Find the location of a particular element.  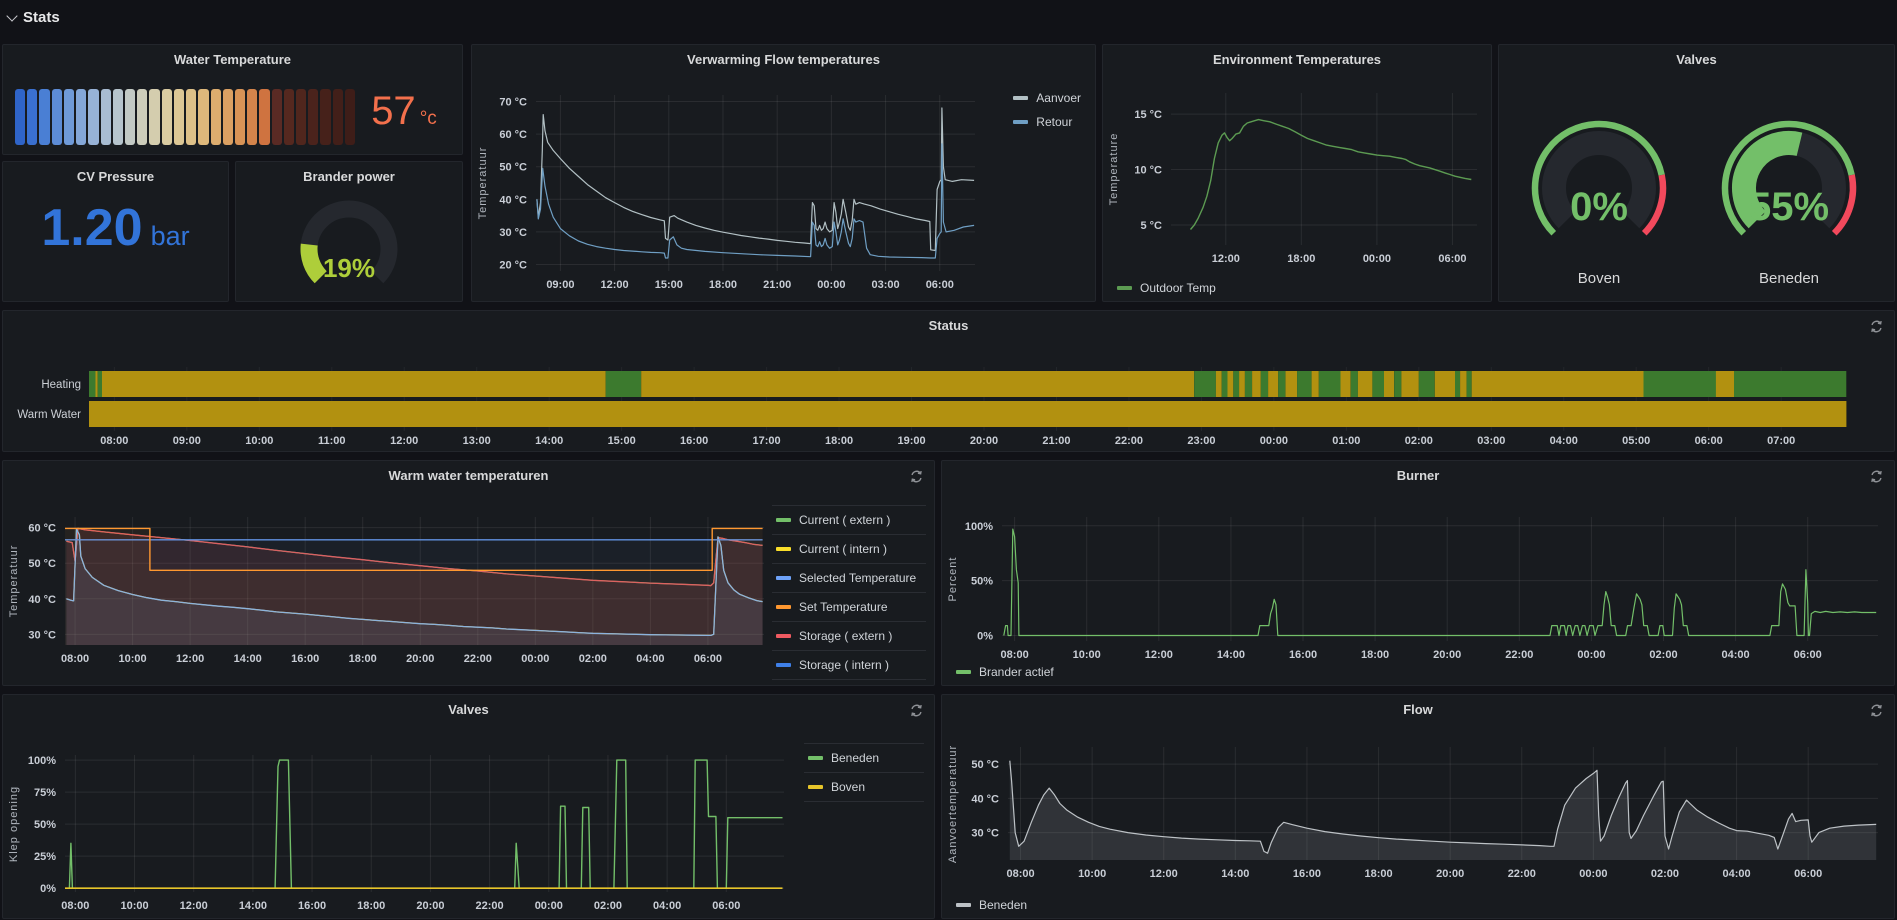

legend-item: Current ( extern ) is located at coordinates (849, 519).